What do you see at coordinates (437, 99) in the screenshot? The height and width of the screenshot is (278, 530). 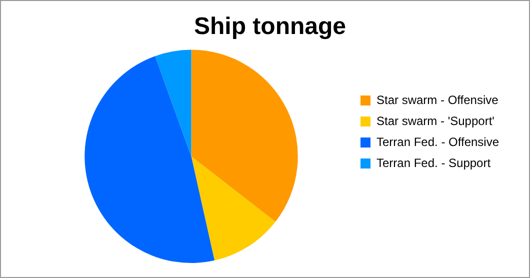 I see `legend-label: Star swarm - Offensive` at bounding box center [437, 99].